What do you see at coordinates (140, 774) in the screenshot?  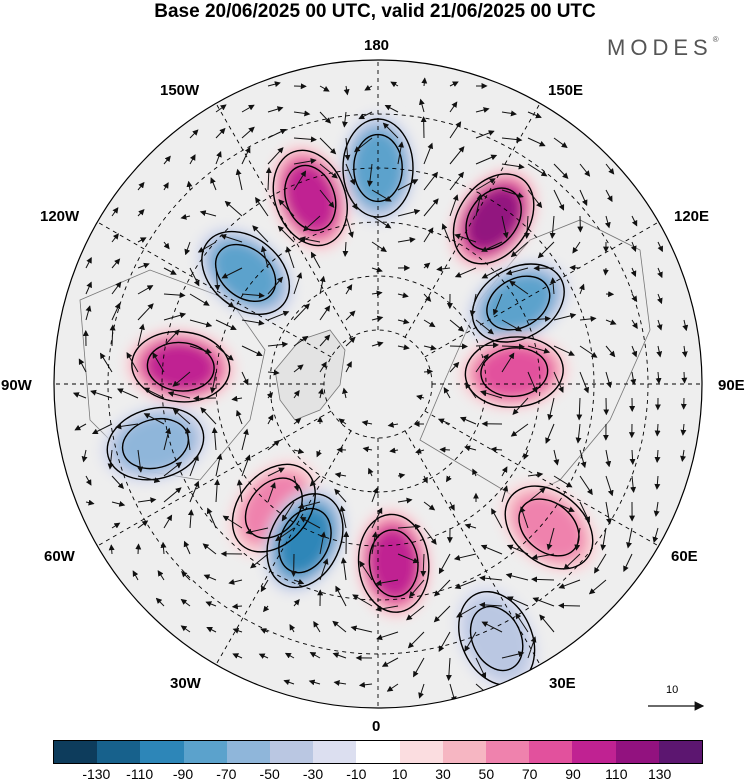 I see `colorbar-tick-label: -110` at bounding box center [140, 774].